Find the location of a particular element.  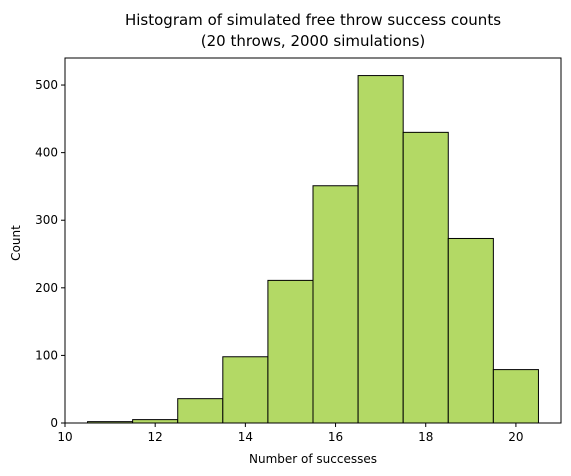

chart-title-line-2: (20 throws, 2000 simulations) is located at coordinates (313, 41).